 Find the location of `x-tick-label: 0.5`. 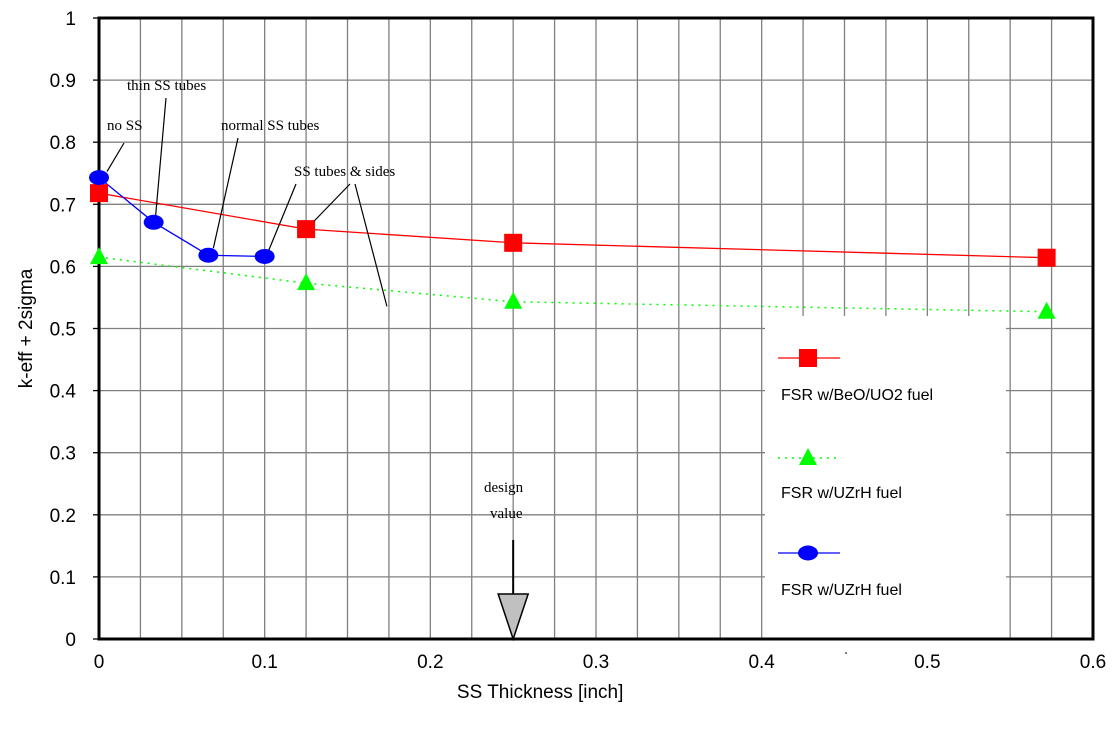

x-tick-label: 0.5 is located at coordinates (927, 662).